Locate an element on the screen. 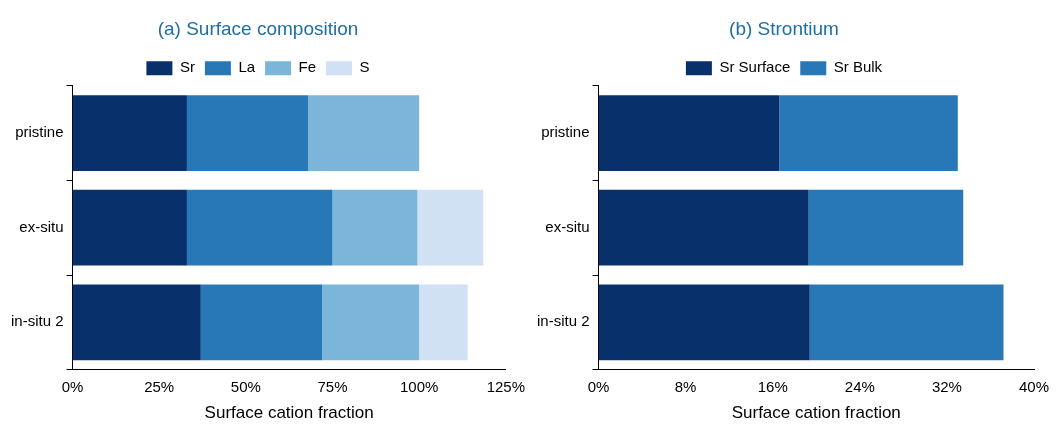  x-tick-label: 25% is located at coordinates (159, 386).